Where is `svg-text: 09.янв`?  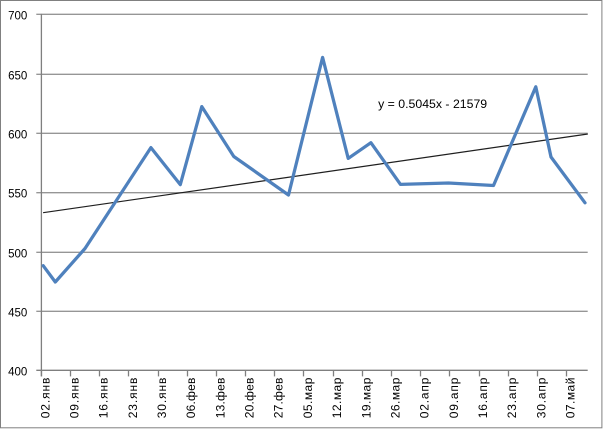 svg-text: 09.янв is located at coordinates (74, 398).